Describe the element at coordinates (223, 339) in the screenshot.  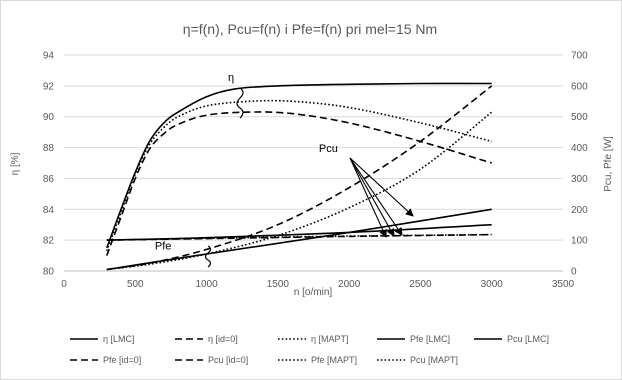
I see `legend-entry: η [id=0]` at that location.